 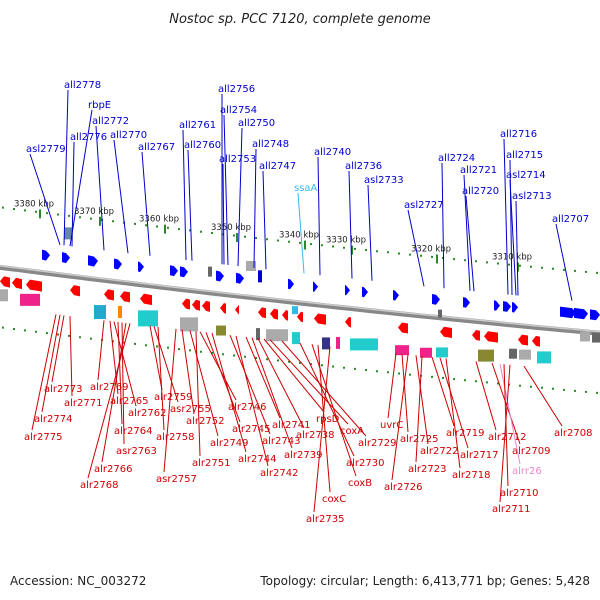 I want to click on kbp-tick-label: 3320 kbp, so click(x=431, y=250).